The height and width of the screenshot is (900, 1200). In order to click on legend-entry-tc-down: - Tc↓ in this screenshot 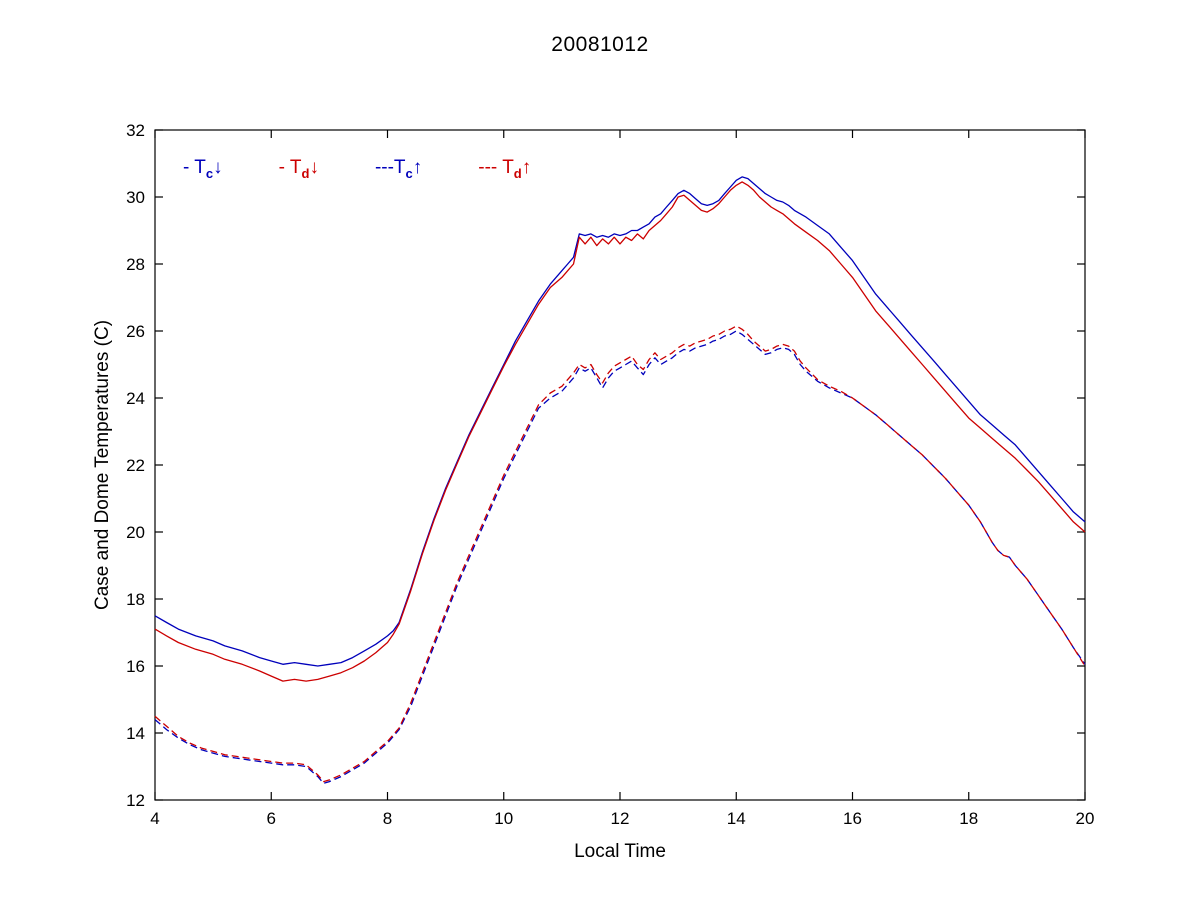, I will do `click(203, 169)`.